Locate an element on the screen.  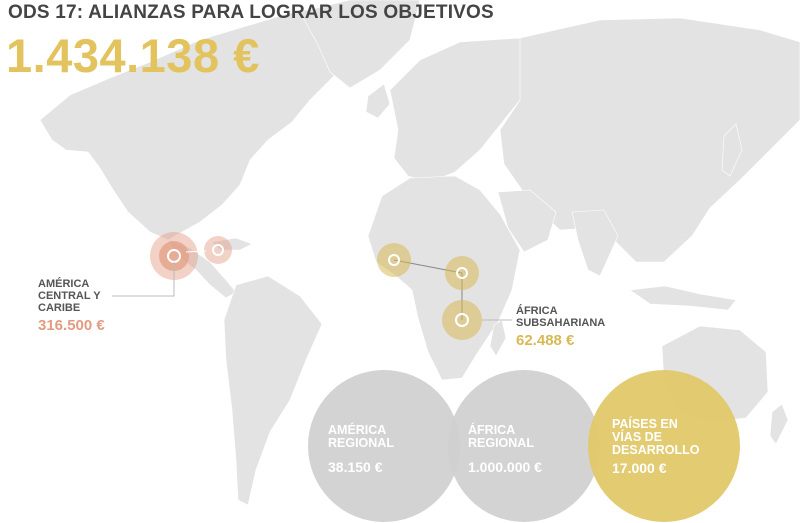
africa-subsahariana-value: 62.488 € is located at coordinates (545, 340).